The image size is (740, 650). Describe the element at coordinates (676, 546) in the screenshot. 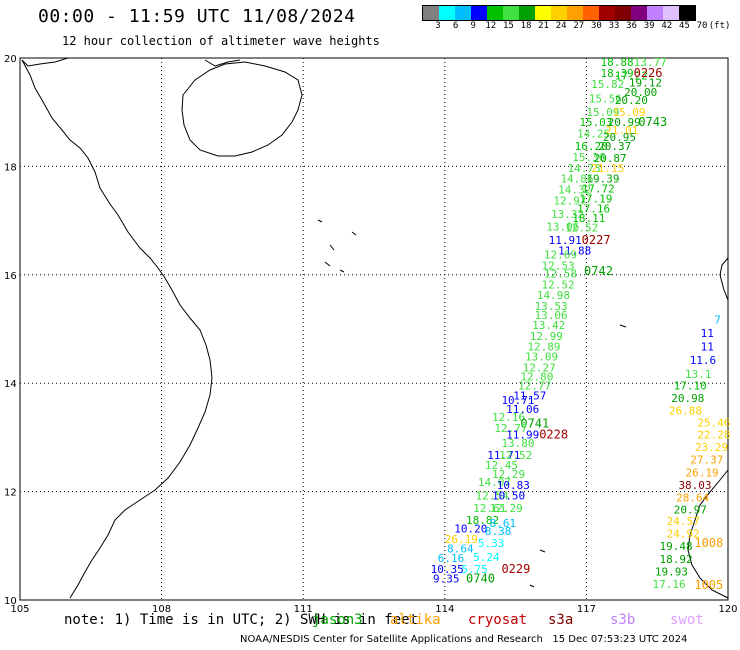

I see `wave-height-label: 19.48` at that location.